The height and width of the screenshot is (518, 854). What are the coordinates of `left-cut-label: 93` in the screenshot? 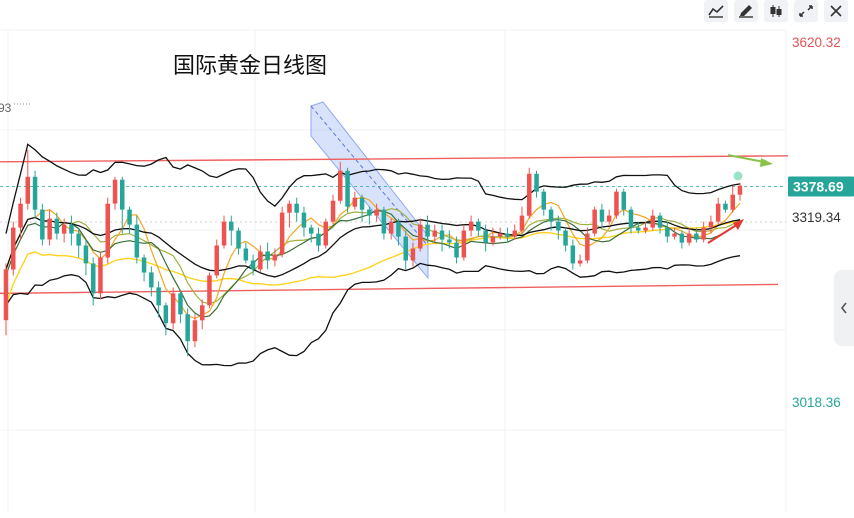 It's located at (6, 108).